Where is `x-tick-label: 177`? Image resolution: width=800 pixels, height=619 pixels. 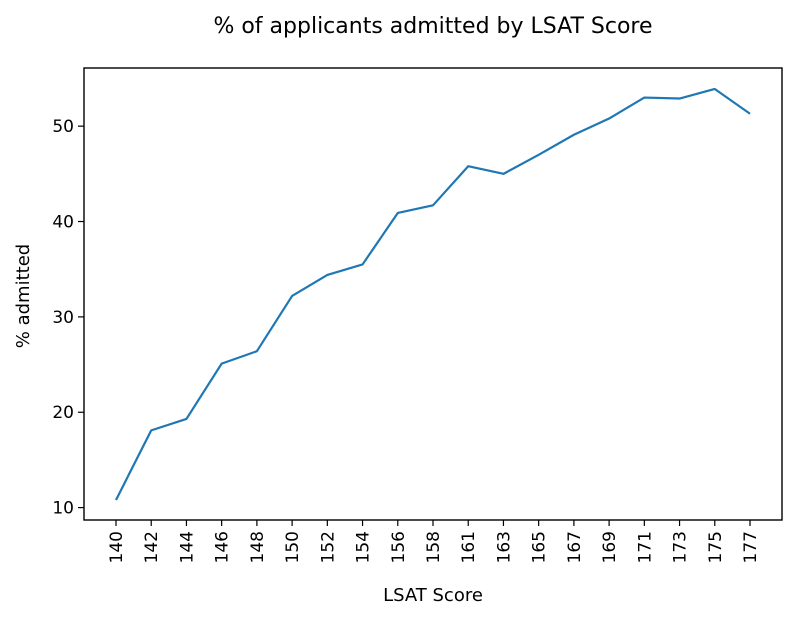
x-tick-label: 177 is located at coordinates (751, 547).